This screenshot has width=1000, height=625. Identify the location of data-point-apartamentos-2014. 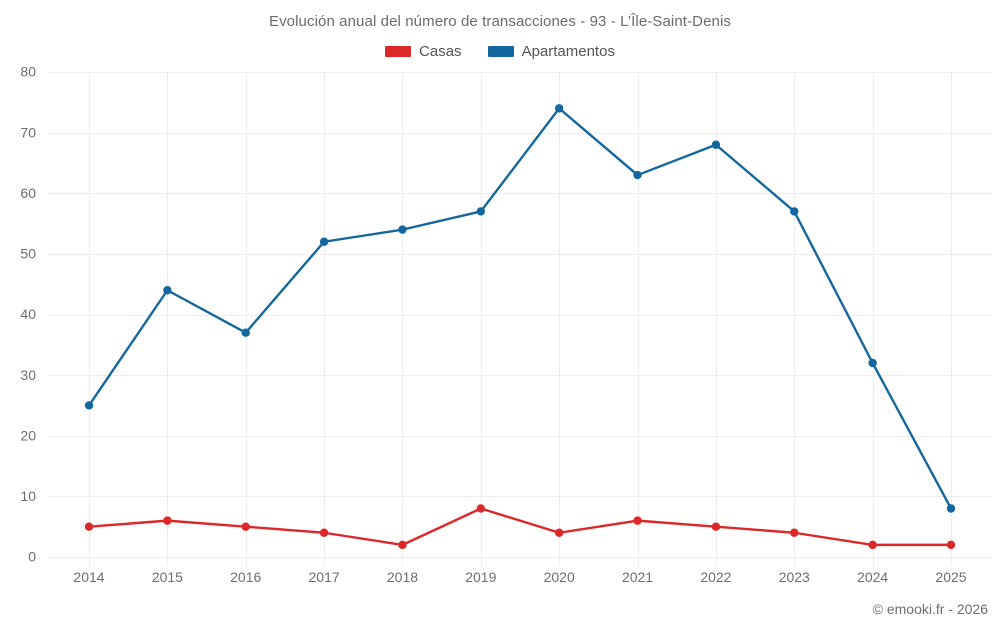
(89, 405).